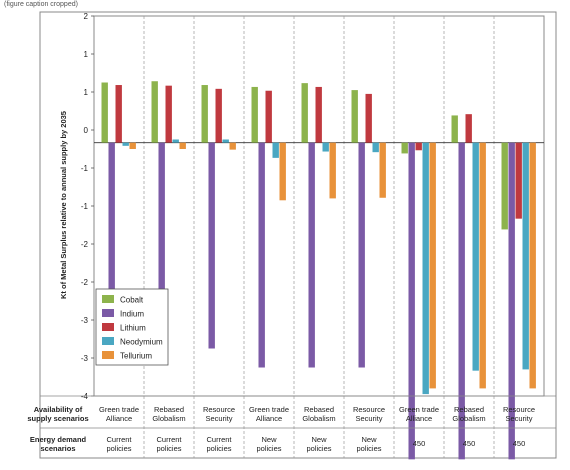 This screenshot has width=570, height=470. What do you see at coordinates (58, 439) in the screenshot?
I see `row-label-energy-line1: Energy demand` at bounding box center [58, 439].